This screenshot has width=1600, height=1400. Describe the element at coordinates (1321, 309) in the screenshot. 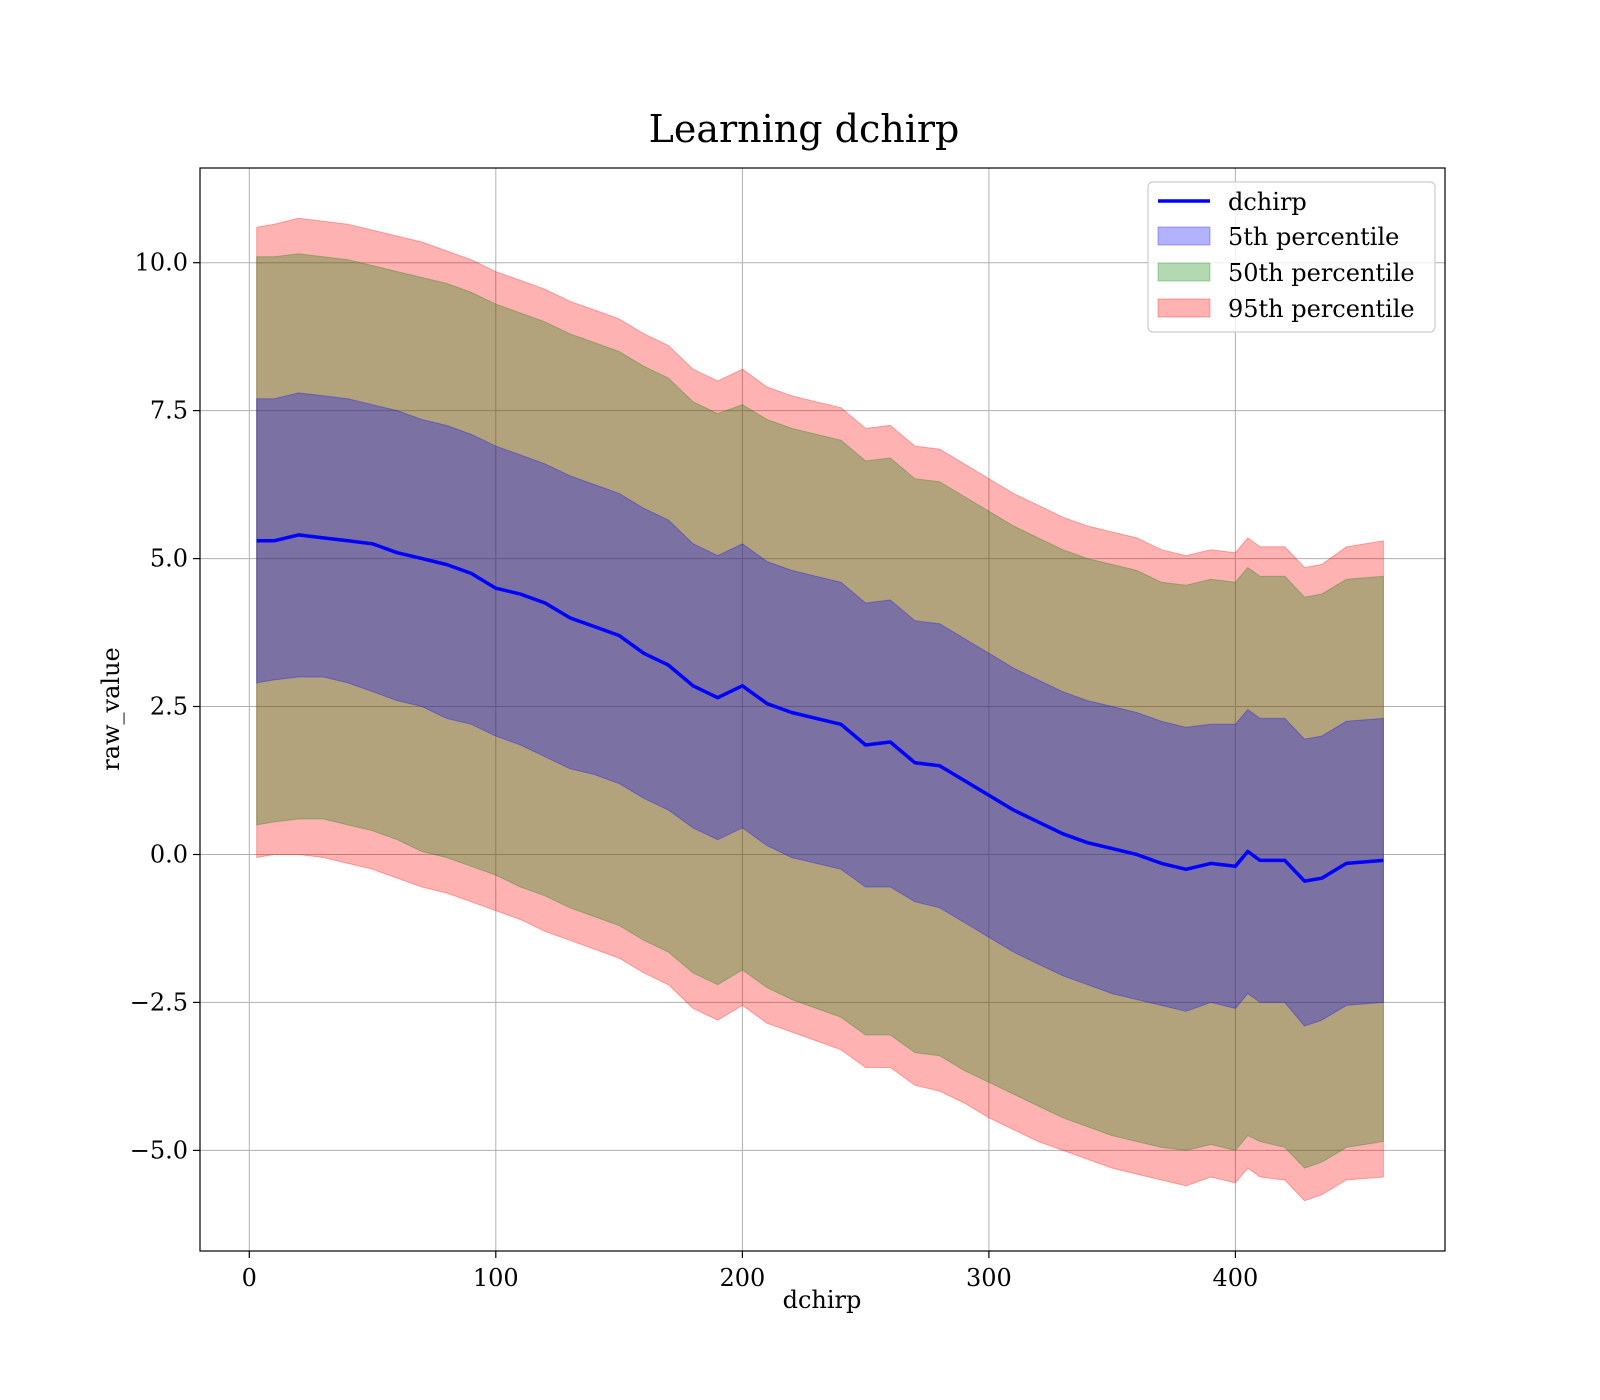

I see `legend-label-95th-percentile: 95th percentile` at that location.